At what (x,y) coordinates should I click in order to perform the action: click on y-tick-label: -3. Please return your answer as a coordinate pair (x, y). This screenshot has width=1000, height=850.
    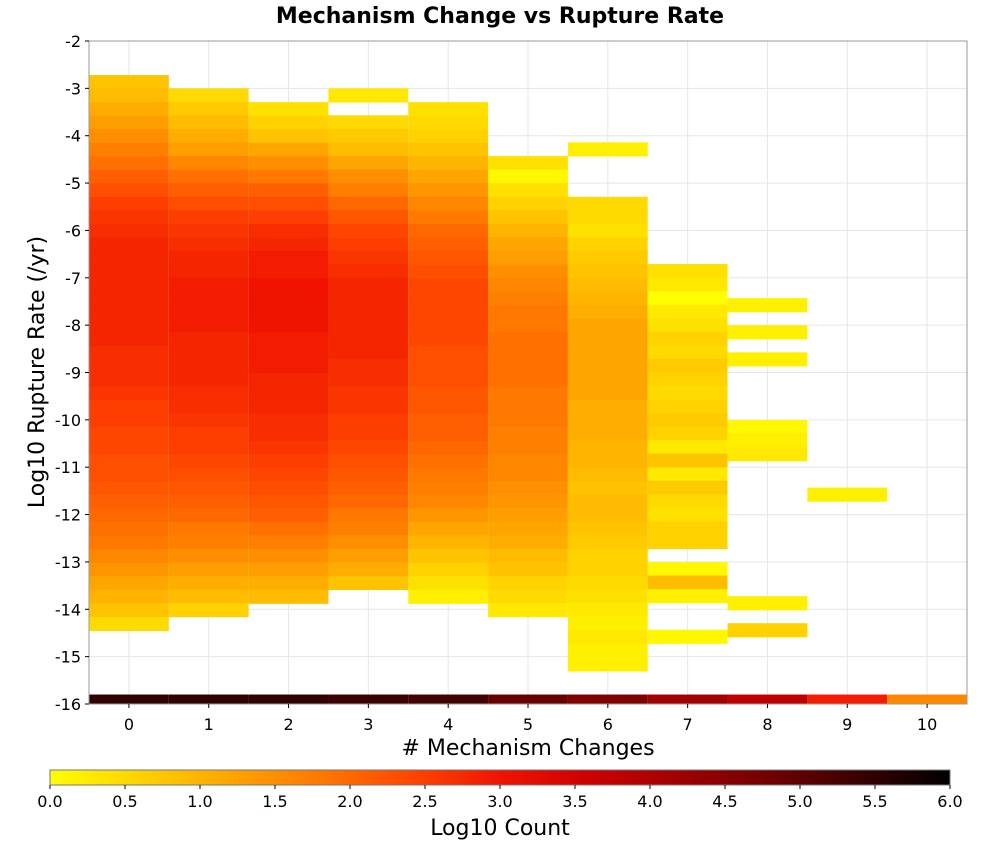
    Looking at the image, I should click on (73, 88).